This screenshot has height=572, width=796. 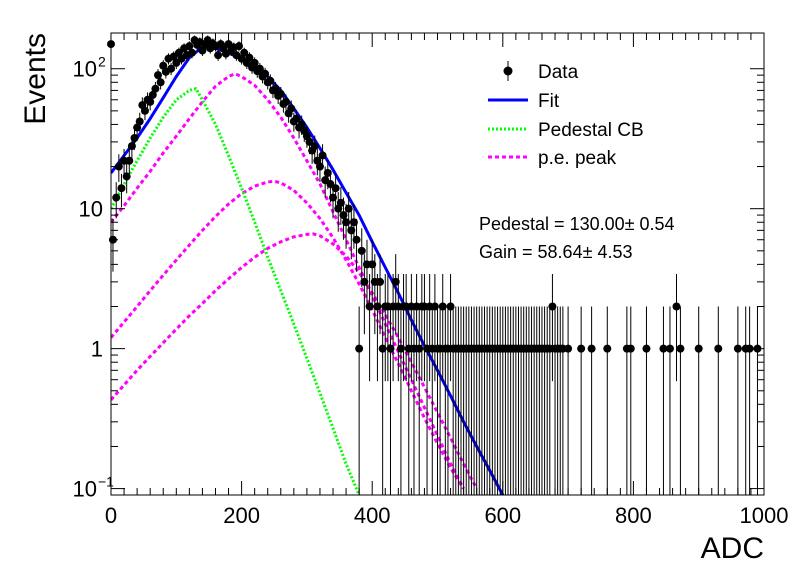 I want to click on x-tick-label: 1000, so click(x=764, y=515).